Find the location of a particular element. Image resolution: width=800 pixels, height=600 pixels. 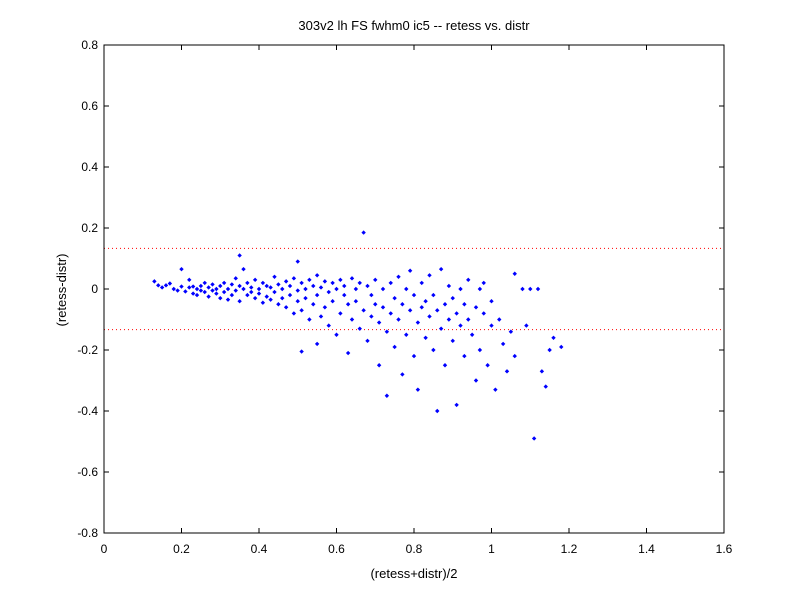

x-tick-label: 0.6 is located at coordinates (336, 549).